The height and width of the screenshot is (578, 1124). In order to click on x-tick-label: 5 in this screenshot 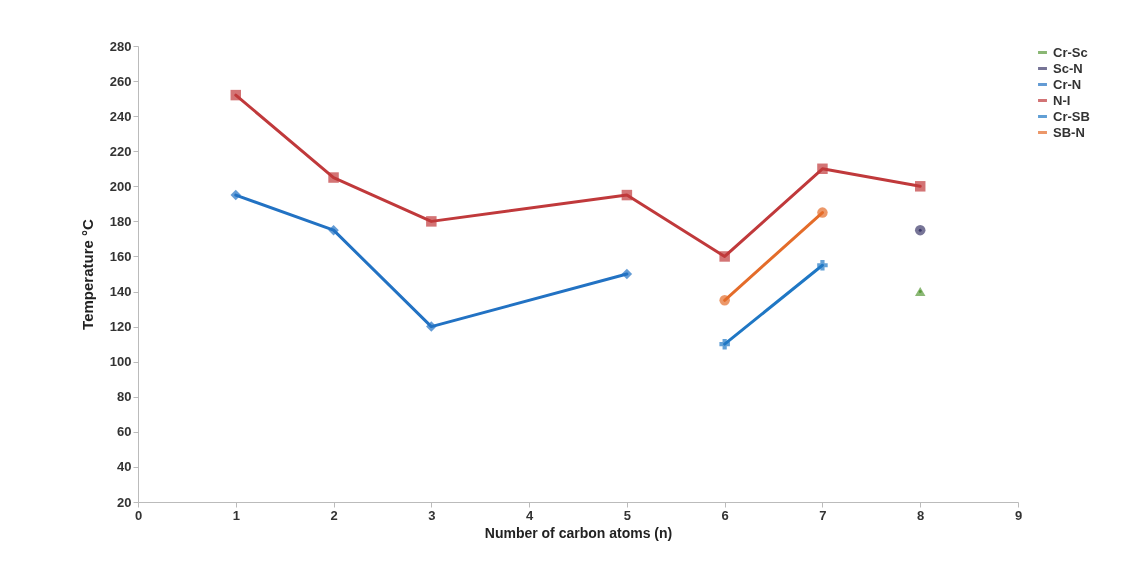, I will do `click(627, 515)`.